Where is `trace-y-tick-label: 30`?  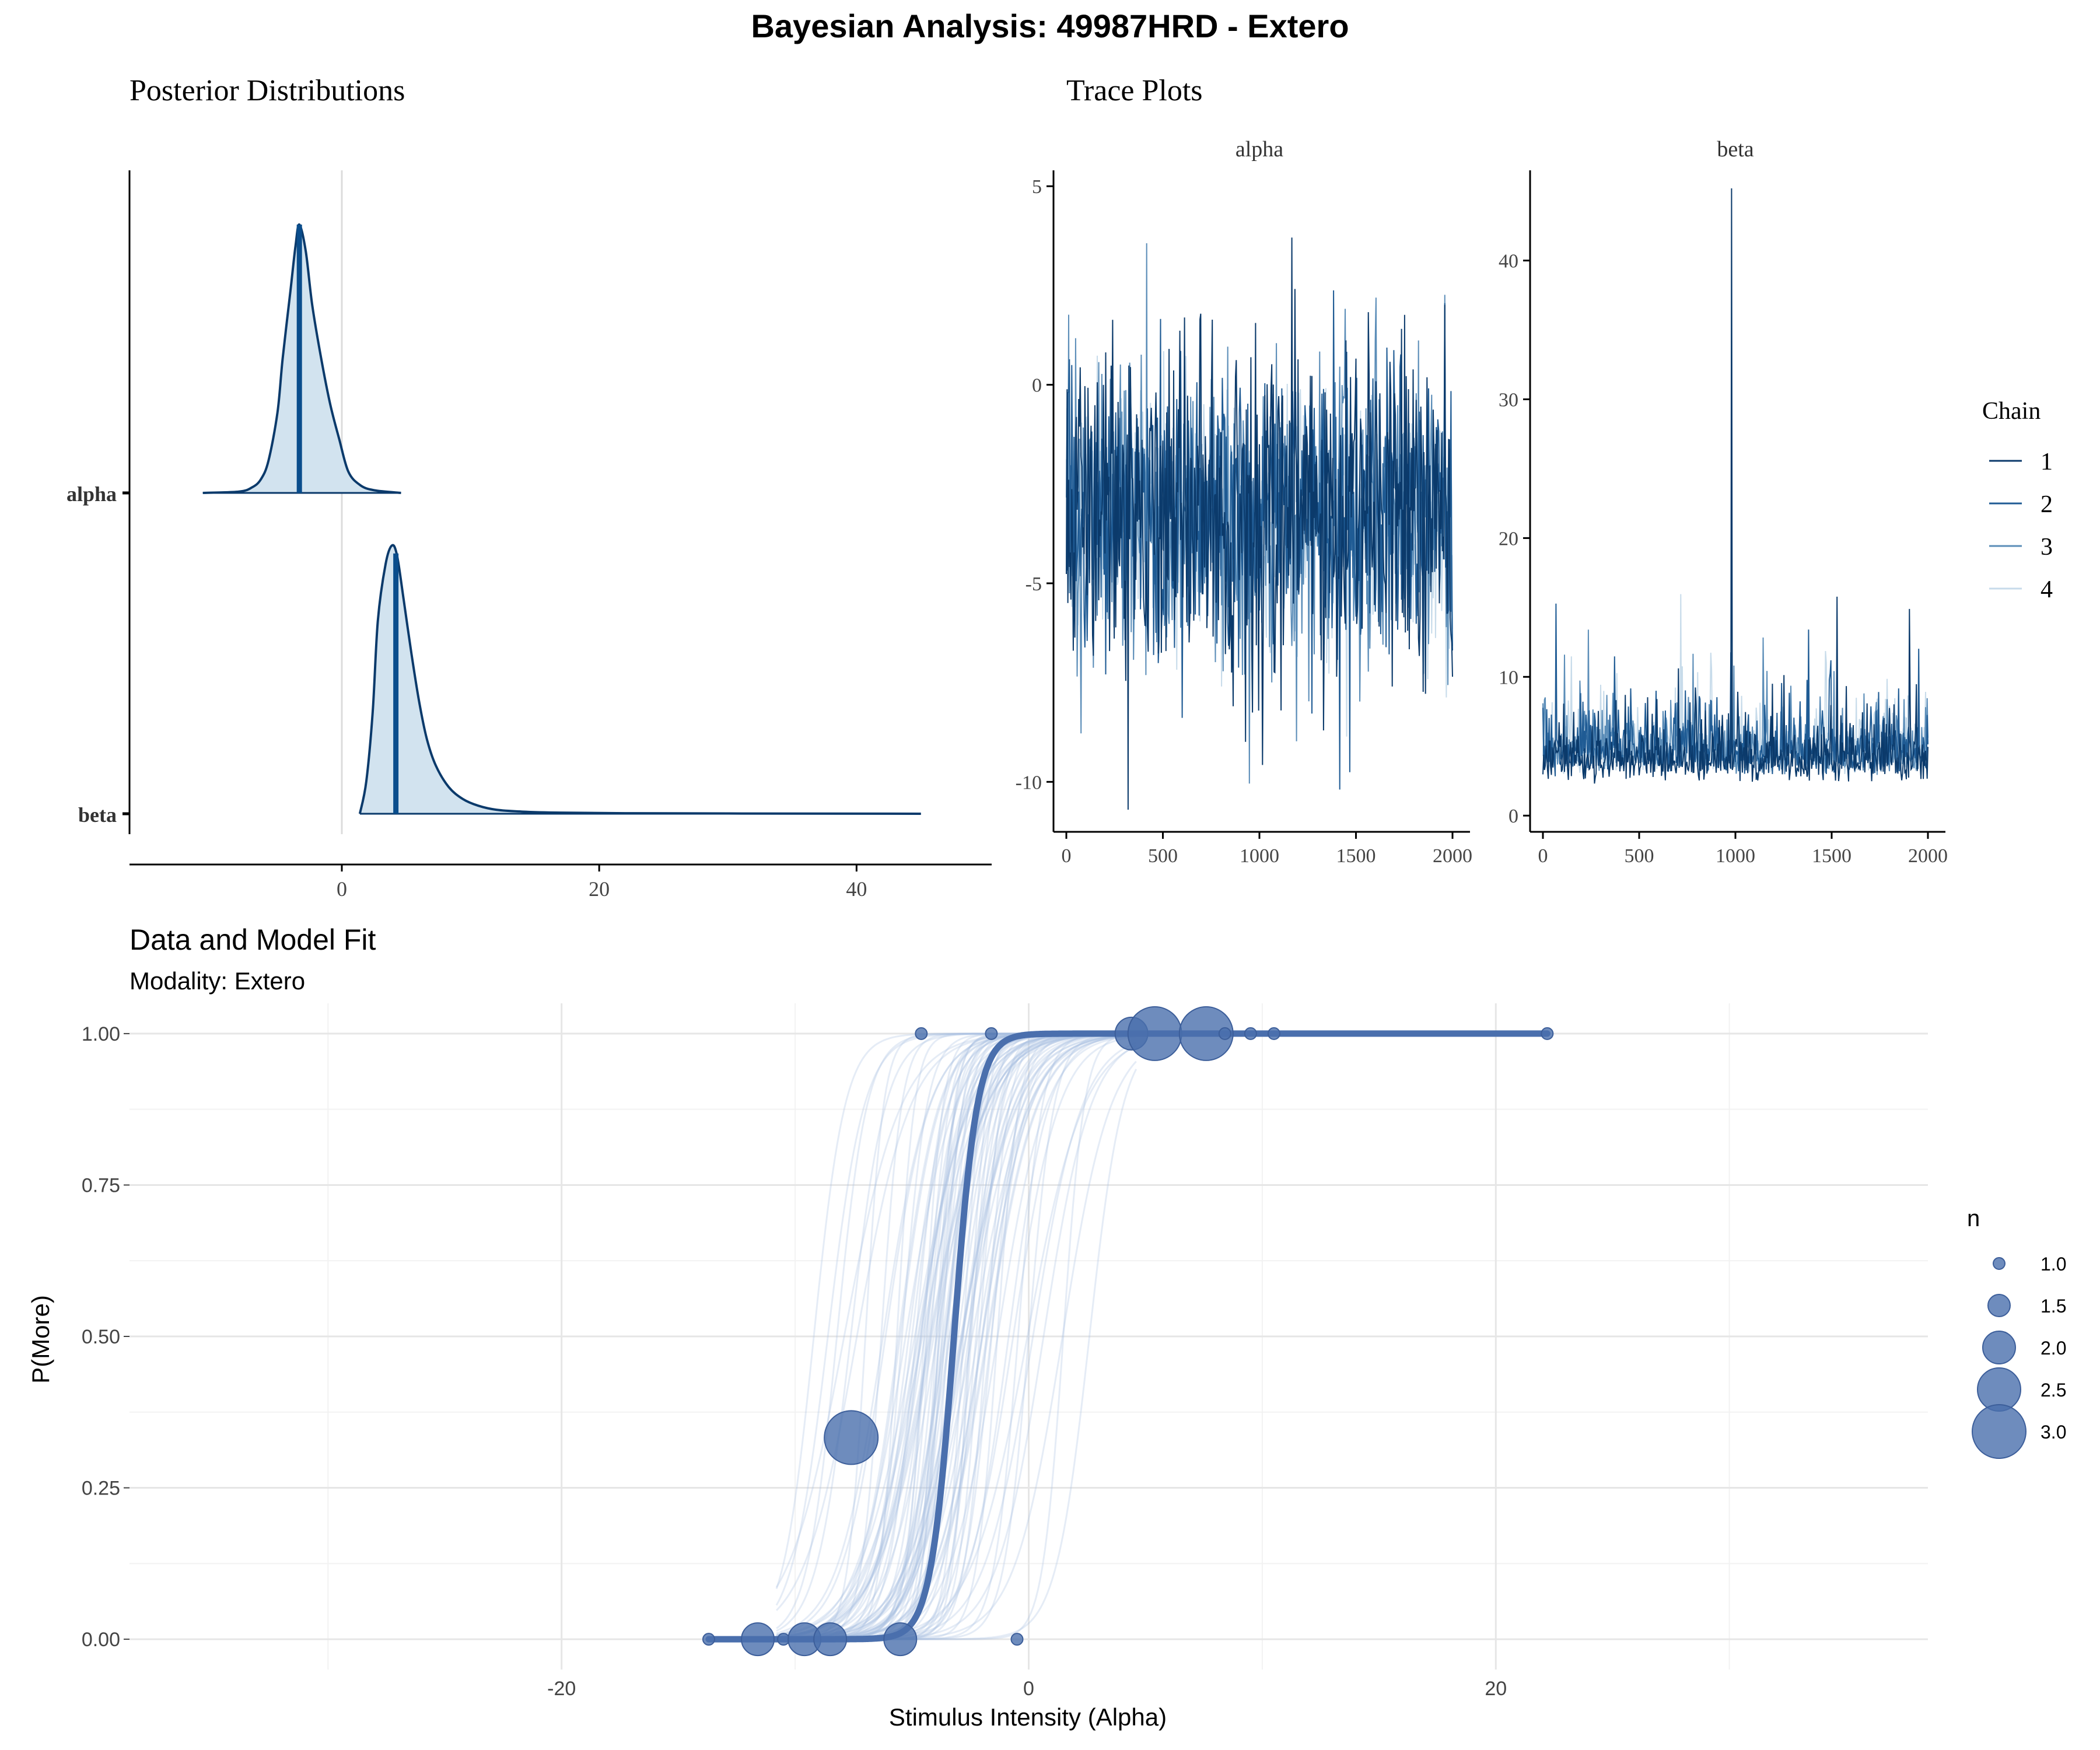
trace-y-tick-label: 30 is located at coordinates (1508, 400).